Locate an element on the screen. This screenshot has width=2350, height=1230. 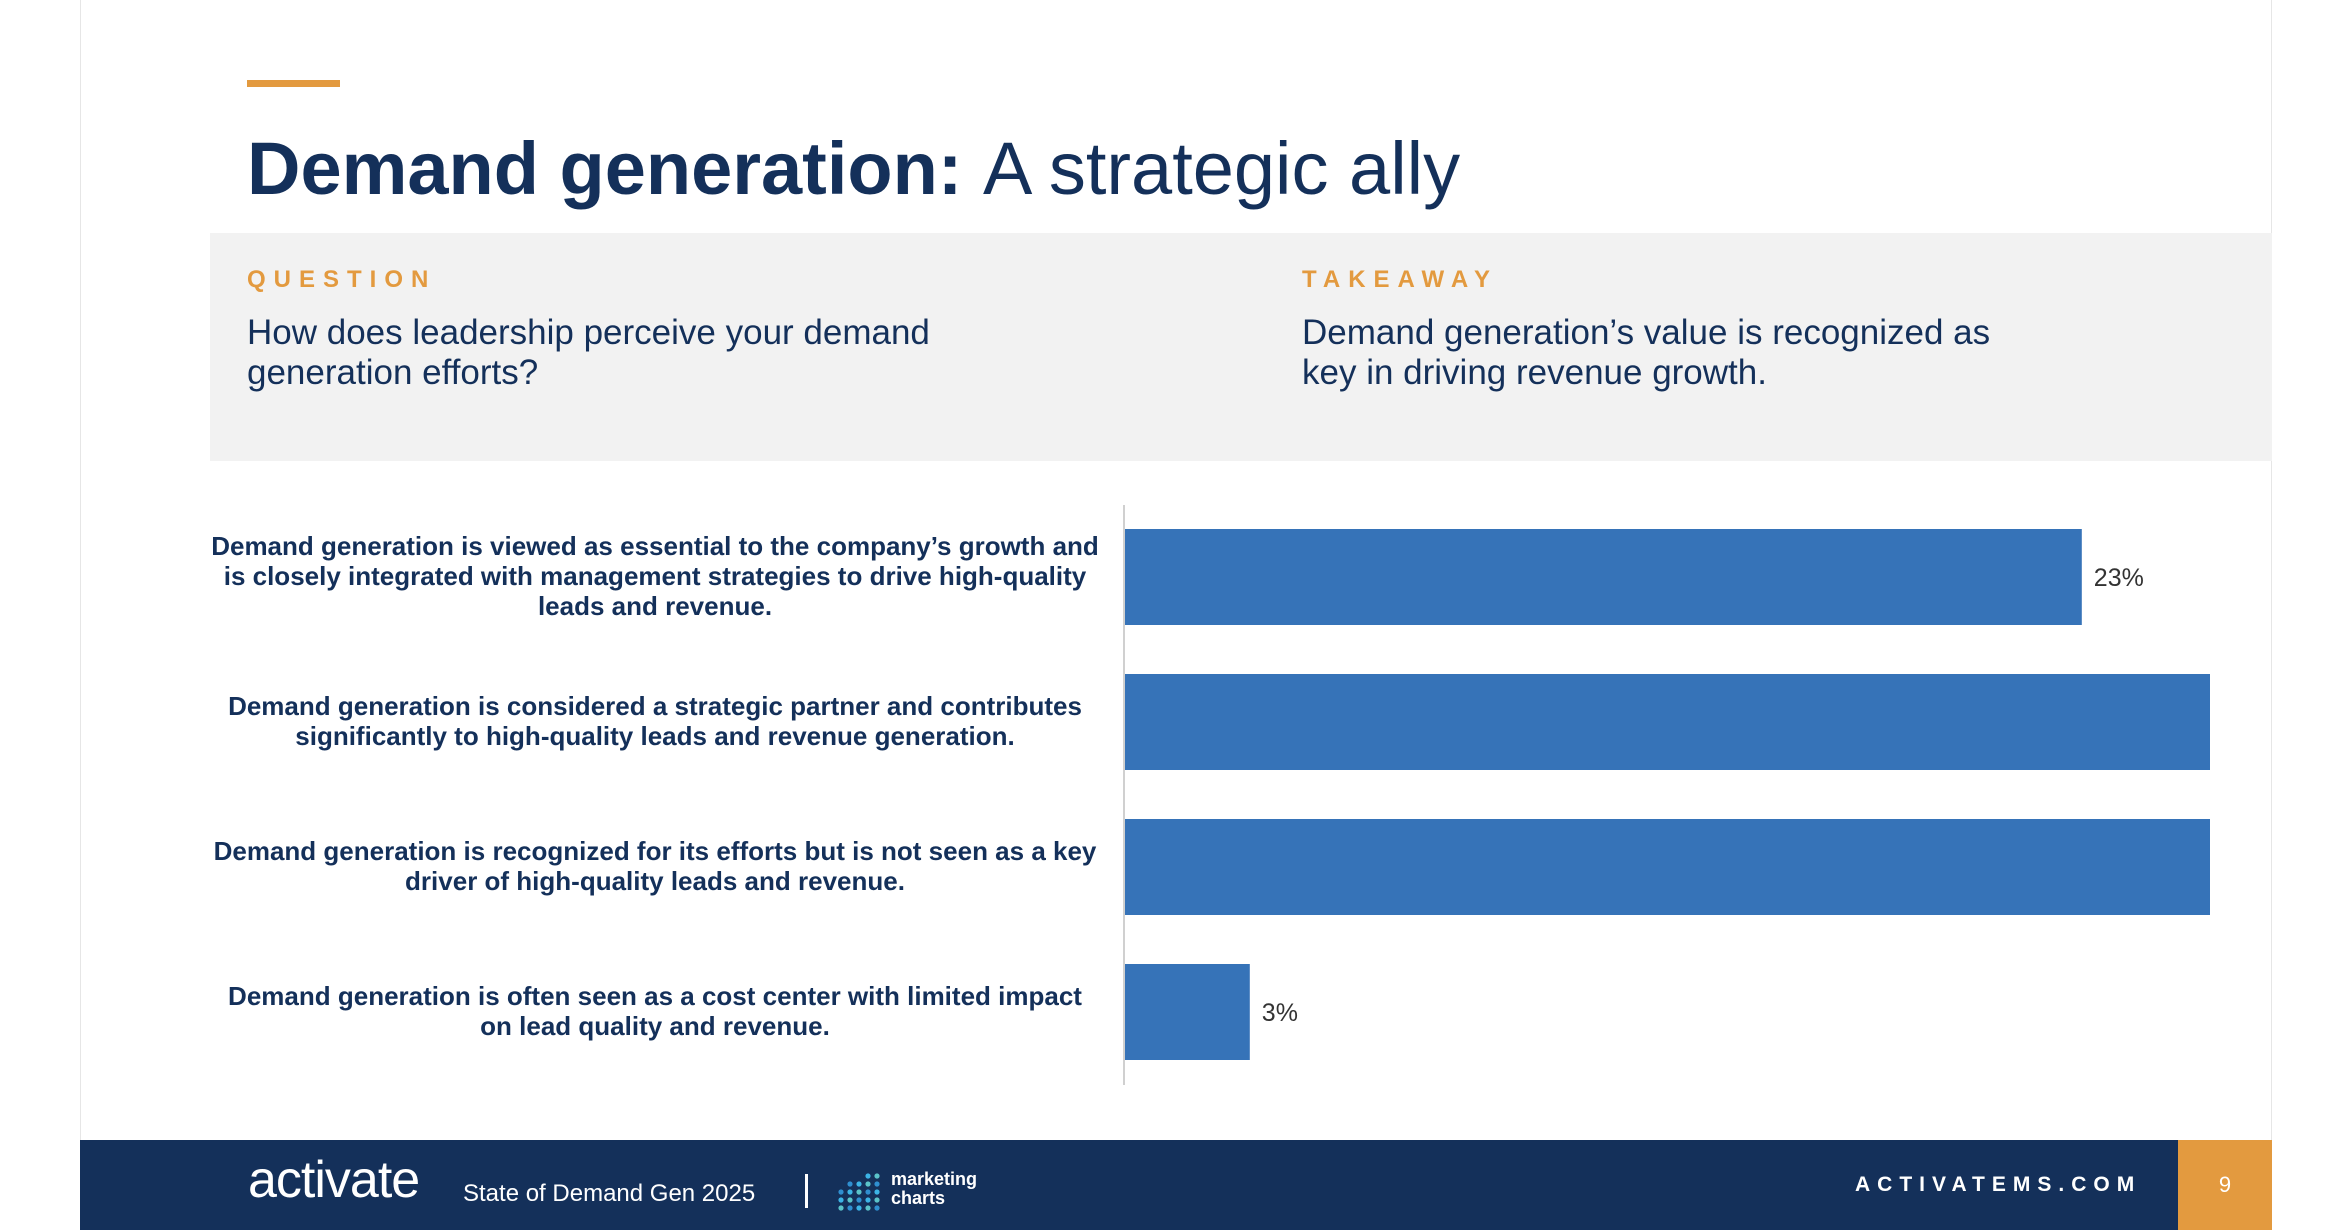
footer-divider is located at coordinates (806, 1191).